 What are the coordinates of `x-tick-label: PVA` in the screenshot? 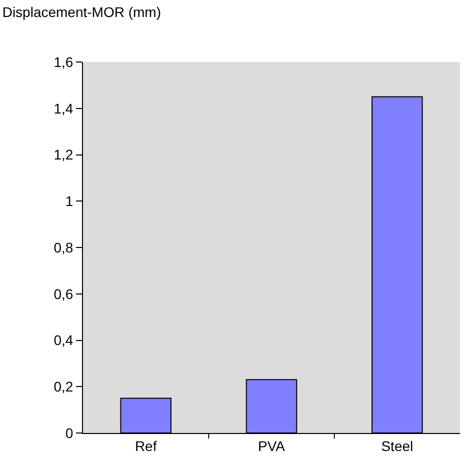 It's located at (272, 446).